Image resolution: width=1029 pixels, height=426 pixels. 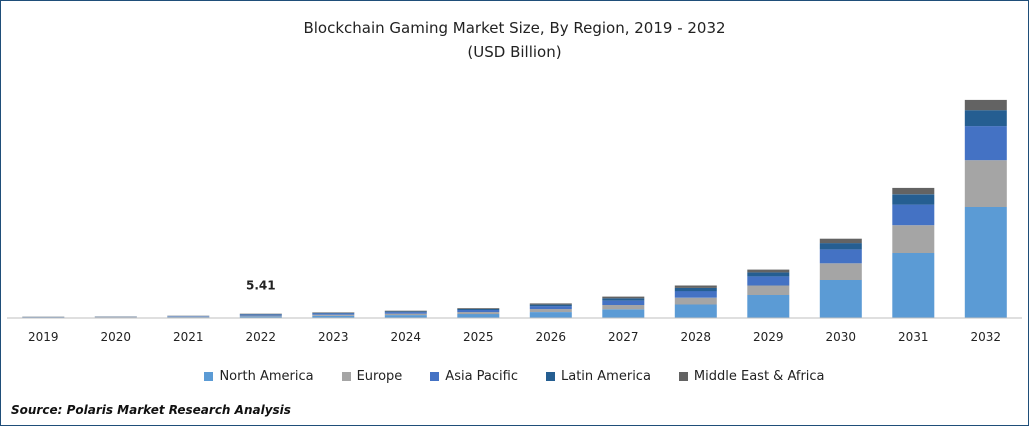 I want to click on x-tick-label: 2031, so click(x=913, y=337).